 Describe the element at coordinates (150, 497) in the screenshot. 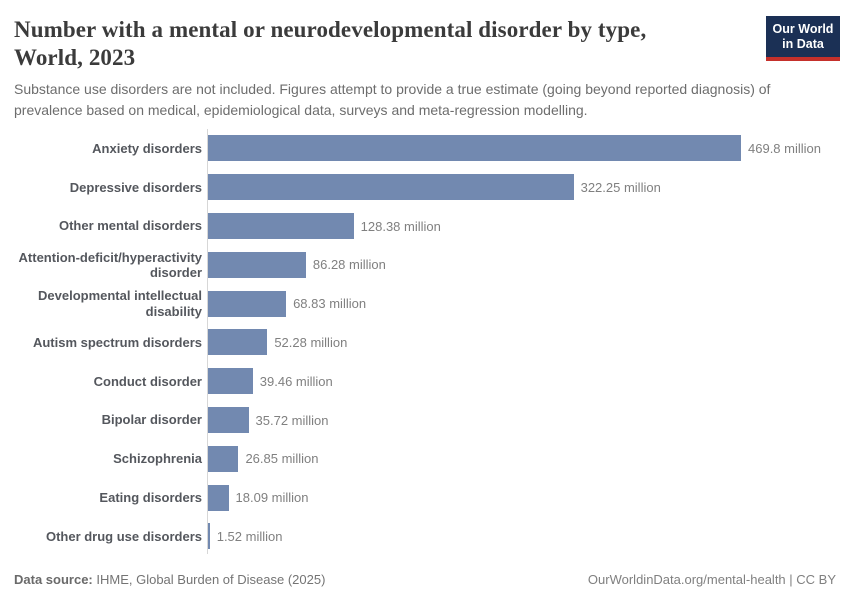

I see `category-label: Eating disorders` at that location.